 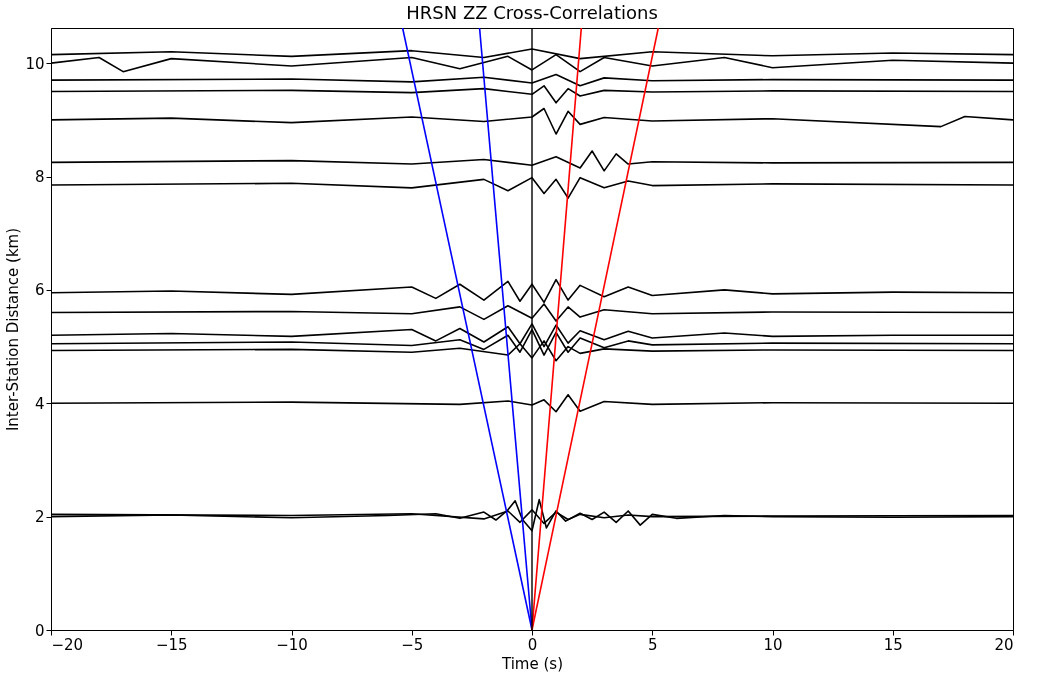 What do you see at coordinates (39, 177) in the screenshot?
I see `y-tick-label: 8` at bounding box center [39, 177].